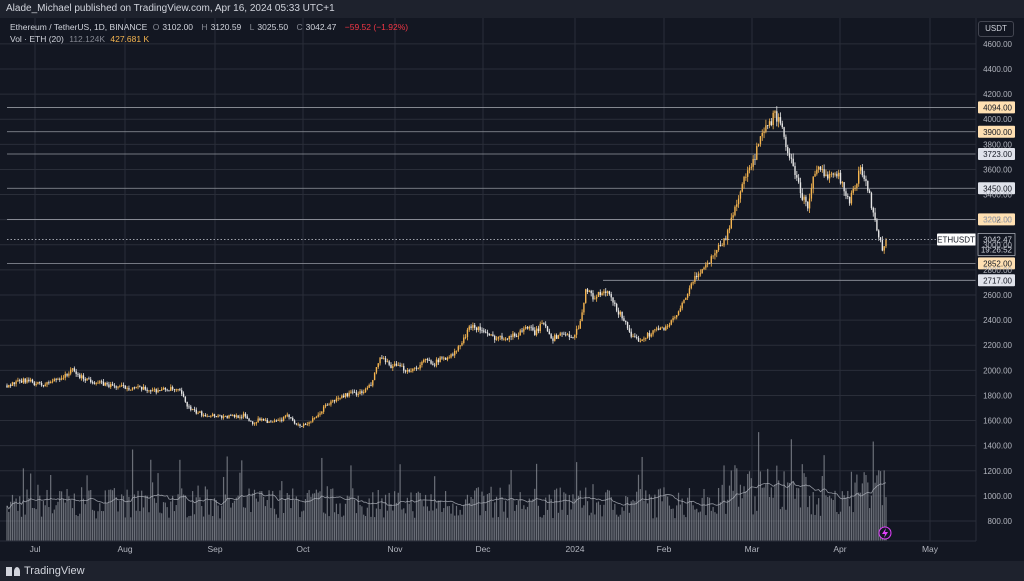 Image resolution: width=1024 pixels, height=581 pixels. Describe the element at coordinates (79, 27) in the screenshot. I see `legend-symbol: Ethereum / TetherUS, 1D, BINANCE` at that location.